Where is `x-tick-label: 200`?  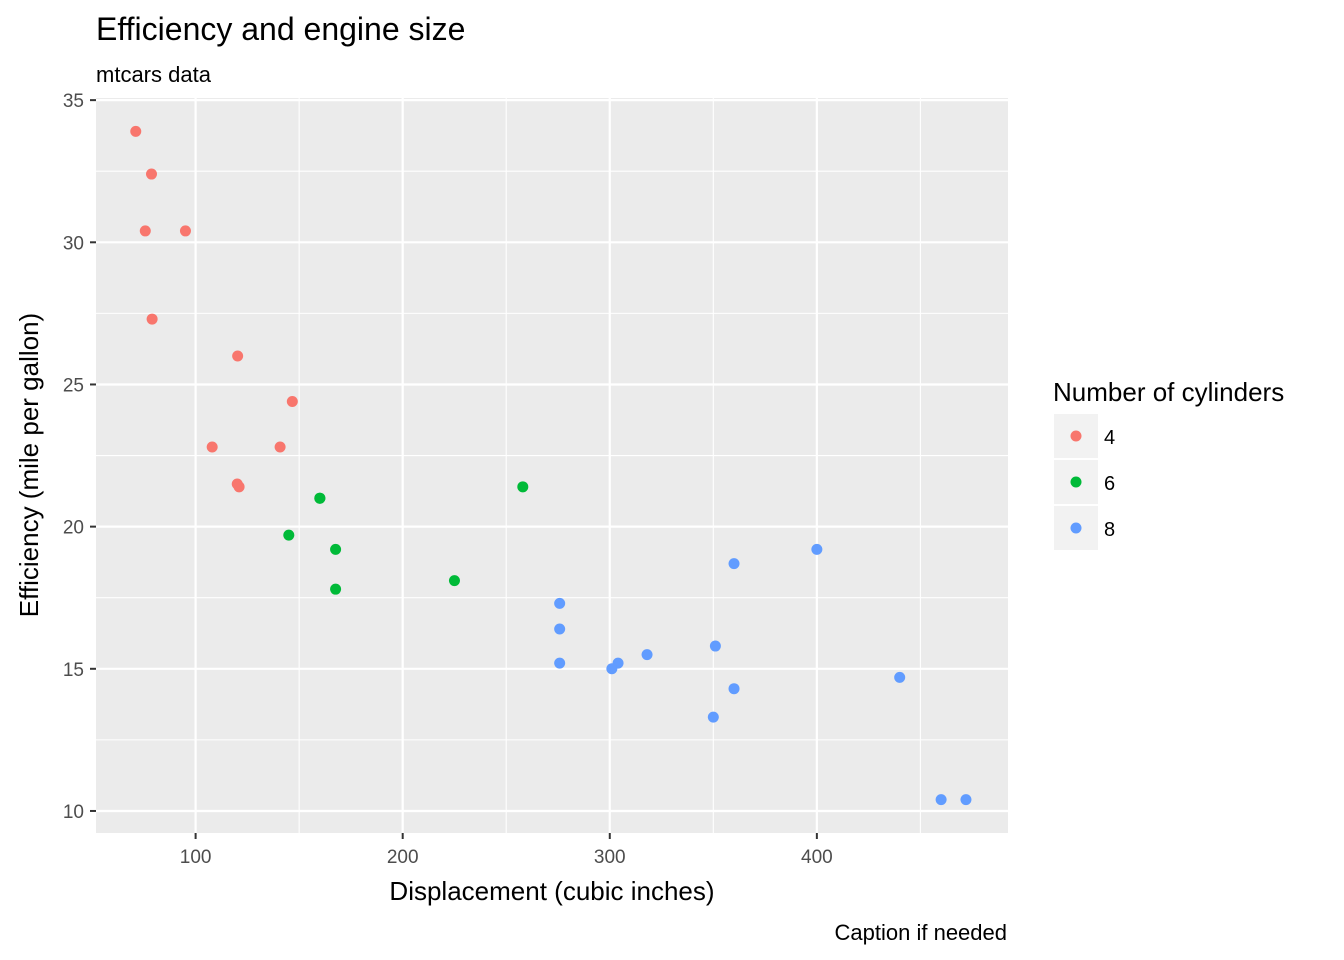
x-tick-label: 200 is located at coordinates (403, 857).